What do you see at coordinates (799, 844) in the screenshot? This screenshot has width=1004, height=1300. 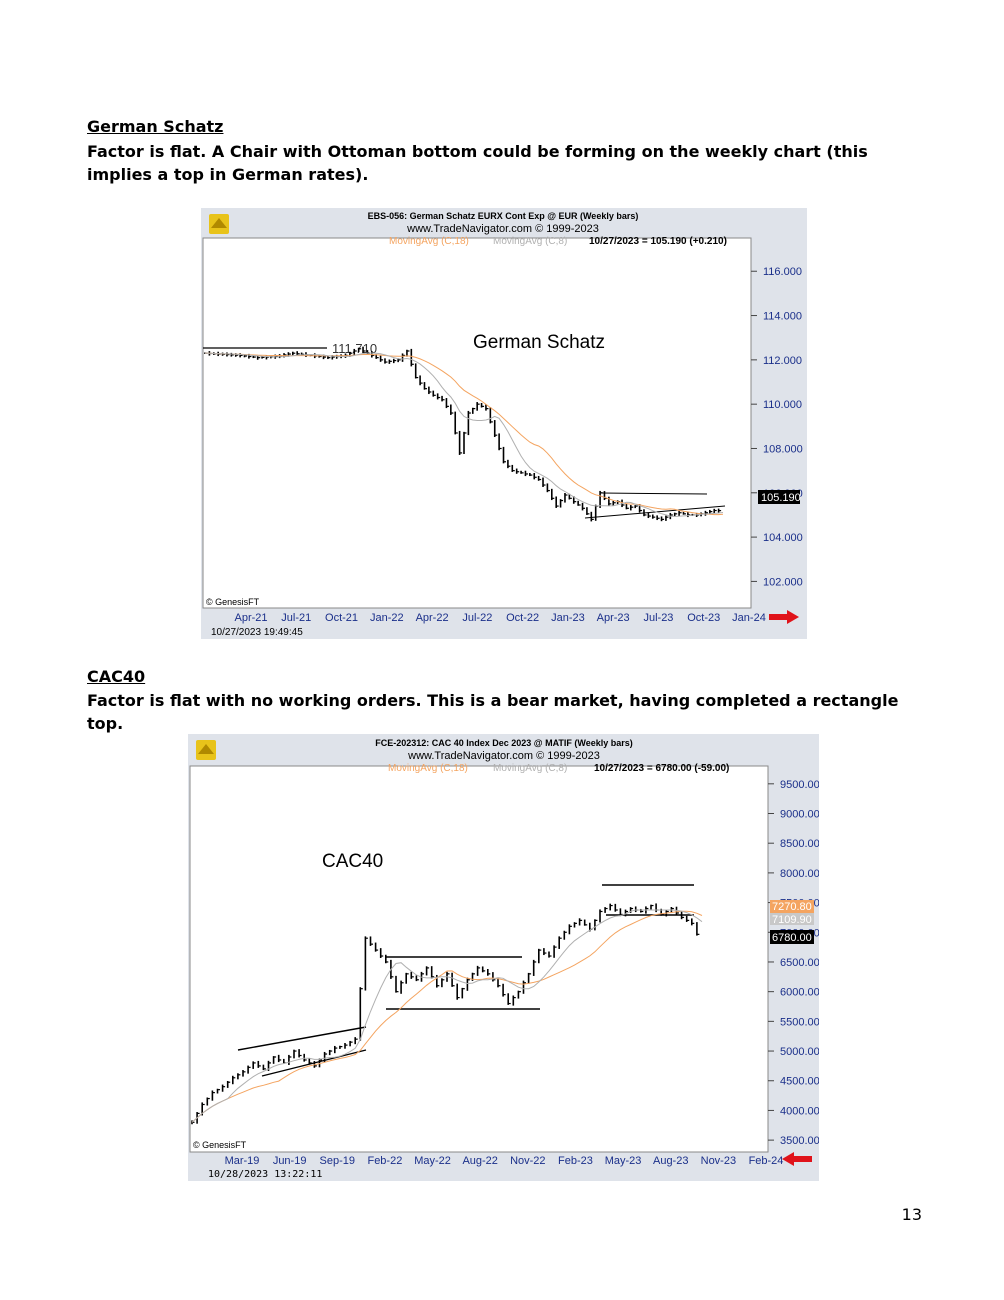 I see `y-tick-label: 8500.00` at bounding box center [799, 844].